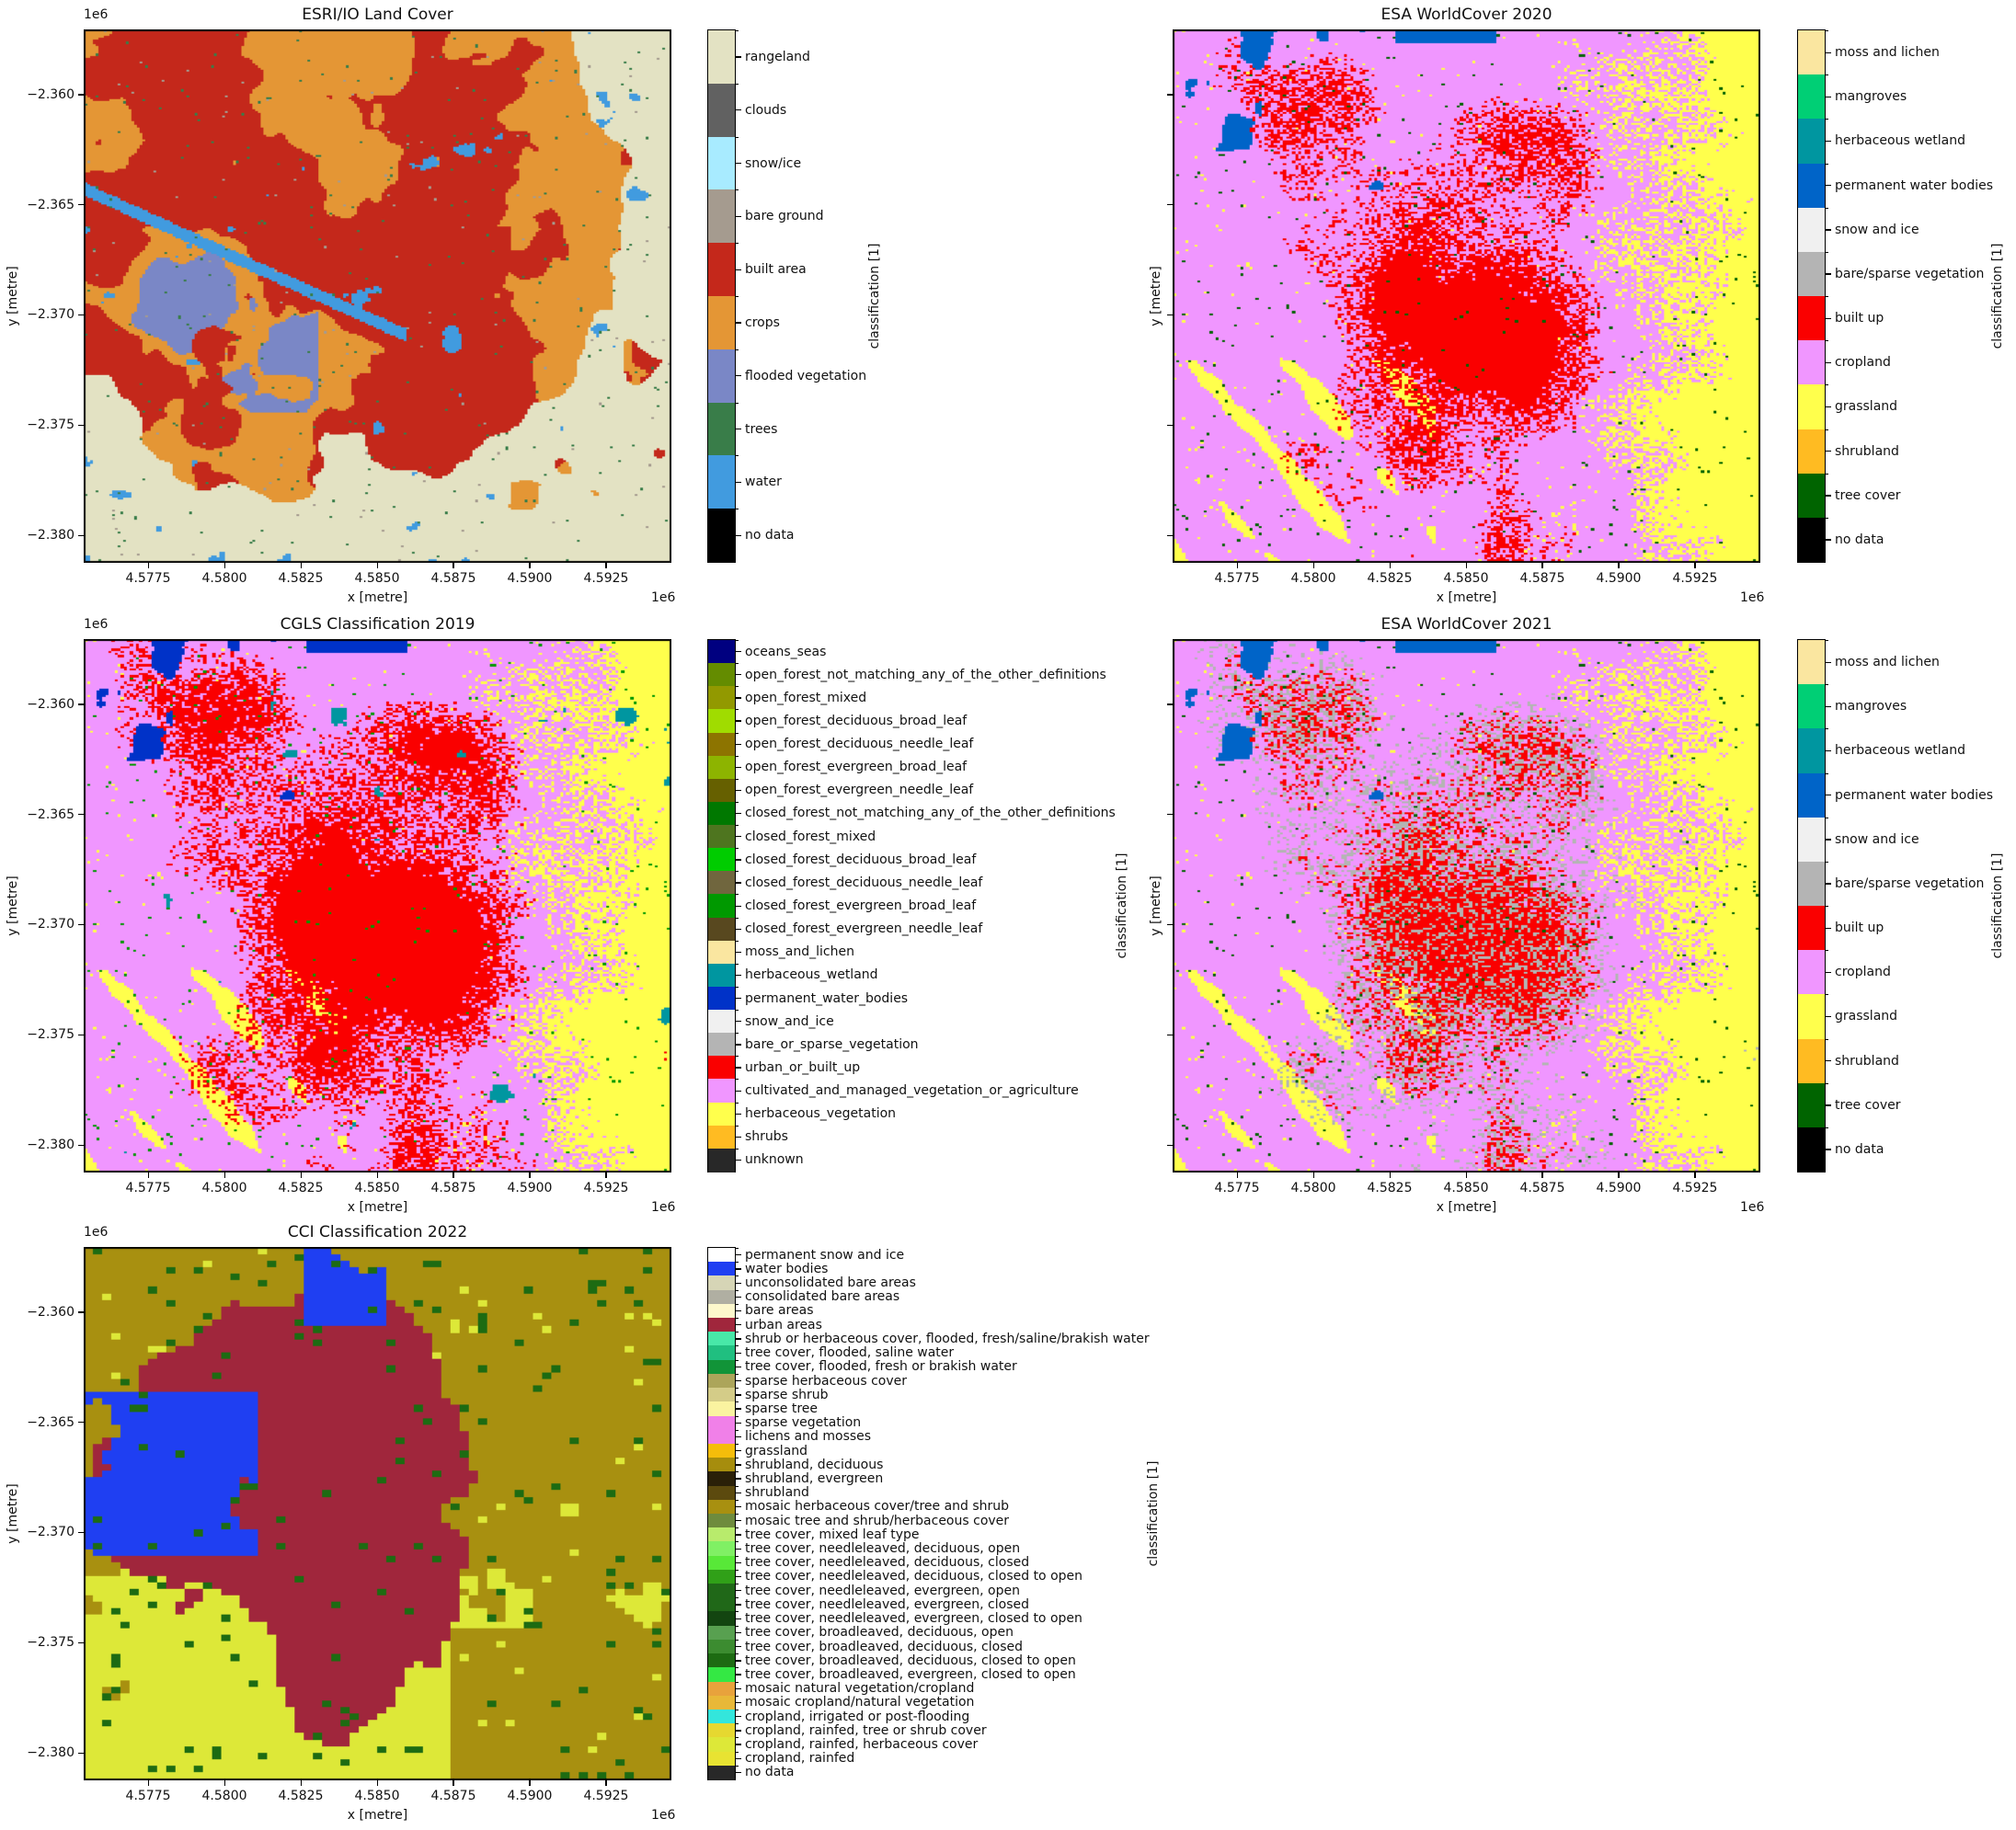 The width and height of the screenshot is (2016, 1830). Describe the element at coordinates (1868, 1105) in the screenshot. I see `colorbar-label-tree-cover: tree cover` at that location.